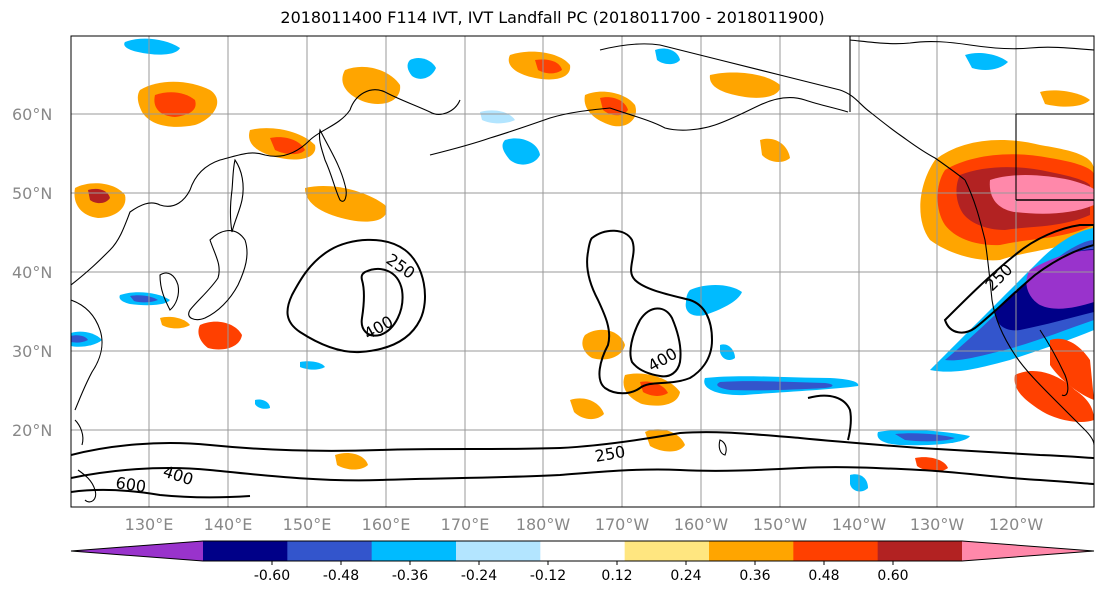 This screenshot has width=1105, height=601. I want to click on blob-6-inner, so click(614, 106).